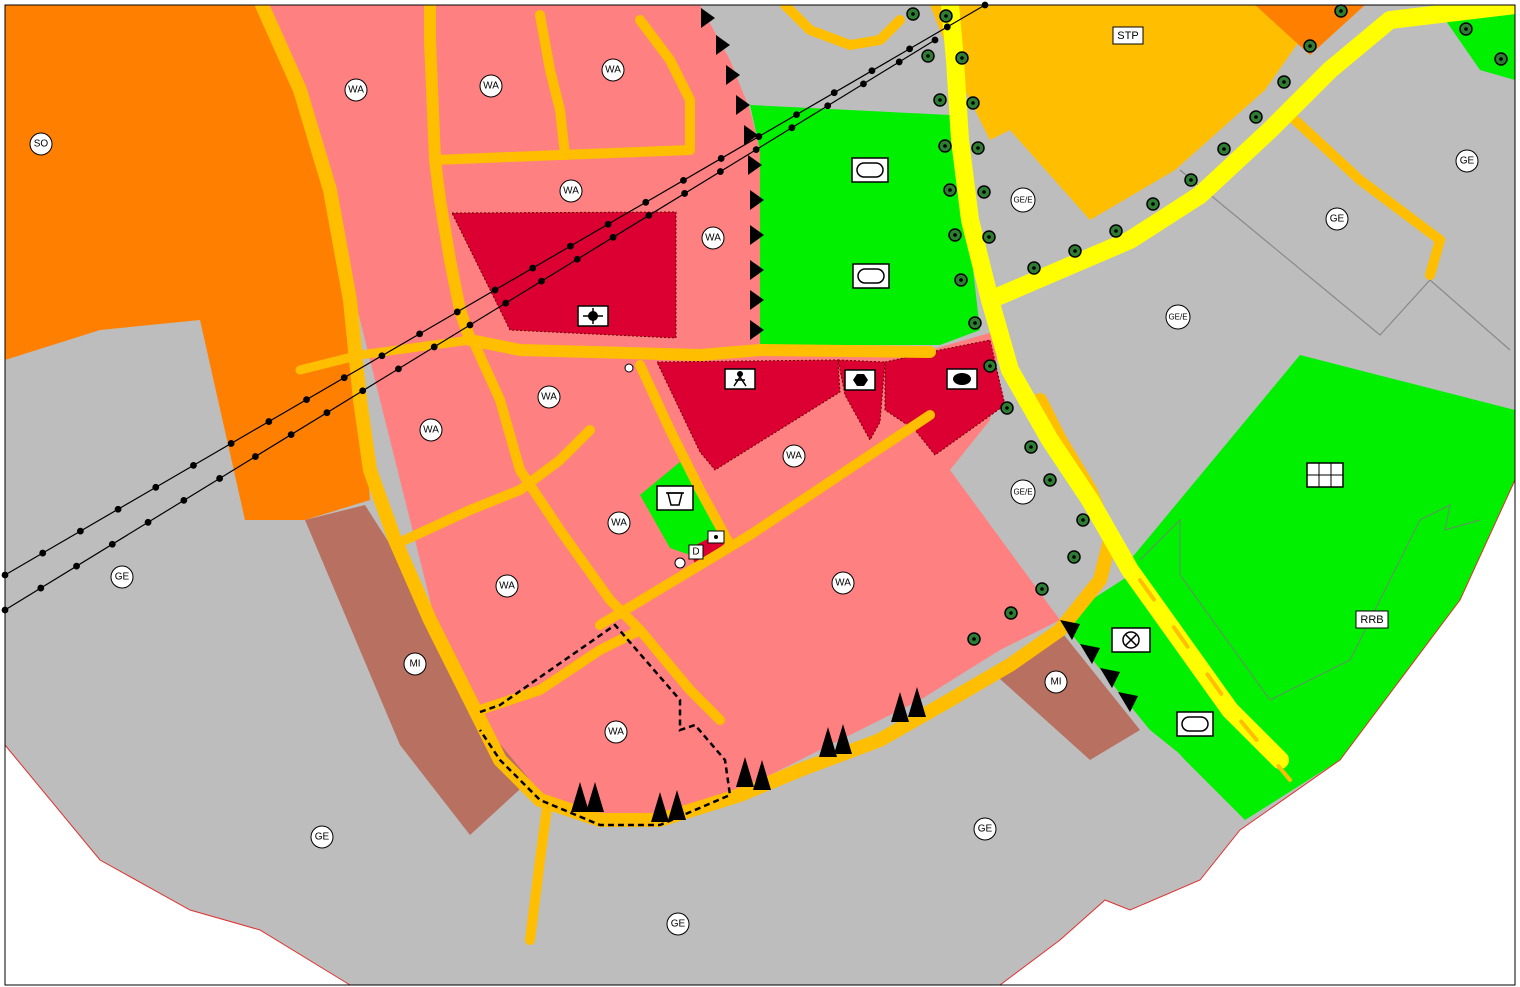 The width and height of the screenshot is (1520, 987). Describe the element at coordinates (1325, 475) in the screenshot. I see `parking-grid-icon` at that location.